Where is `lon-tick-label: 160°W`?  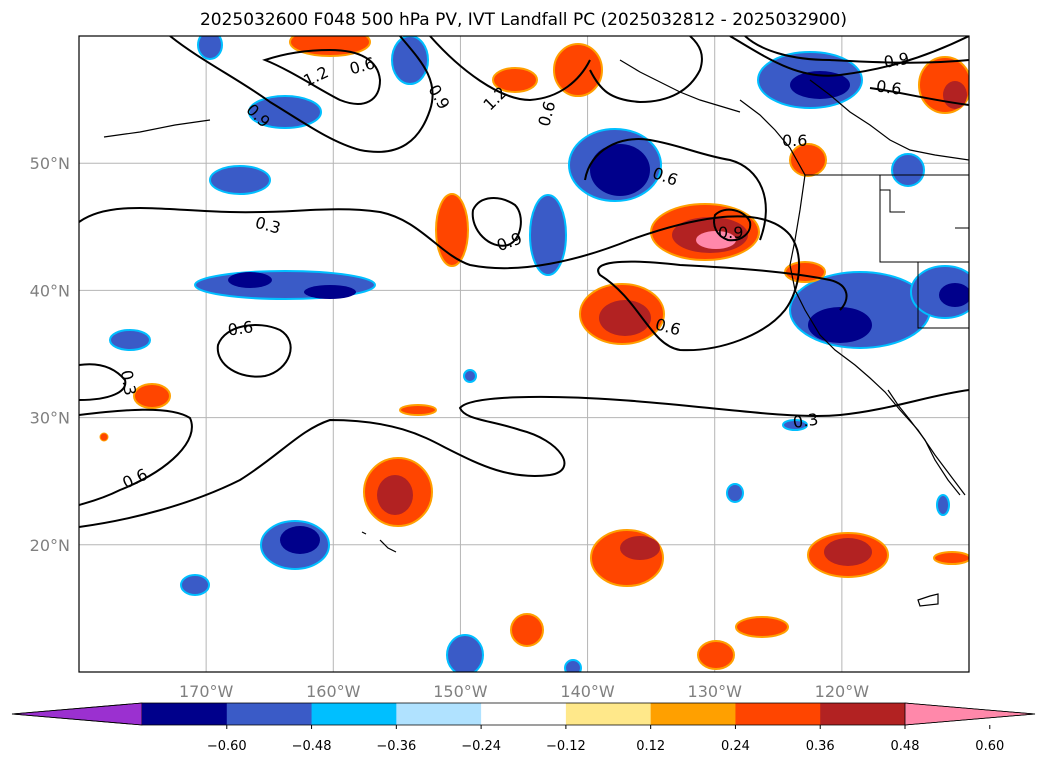 lon-tick-label: 160°W is located at coordinates (333, 691).